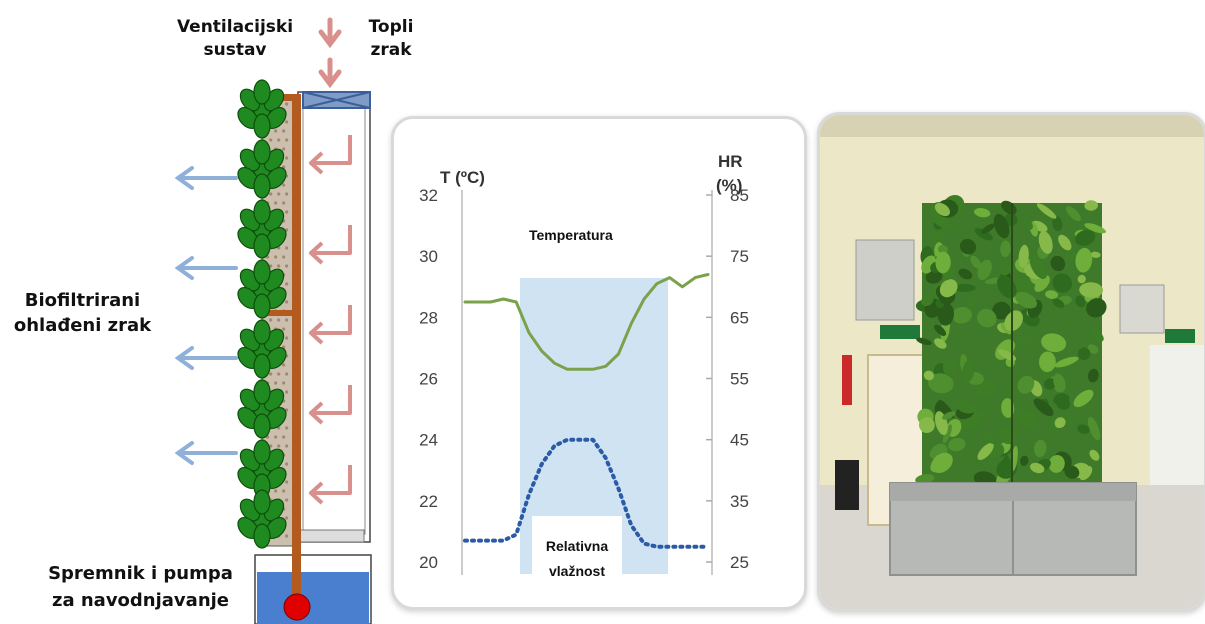  I want to click on left-tick-label: 32, so click(428, 195).